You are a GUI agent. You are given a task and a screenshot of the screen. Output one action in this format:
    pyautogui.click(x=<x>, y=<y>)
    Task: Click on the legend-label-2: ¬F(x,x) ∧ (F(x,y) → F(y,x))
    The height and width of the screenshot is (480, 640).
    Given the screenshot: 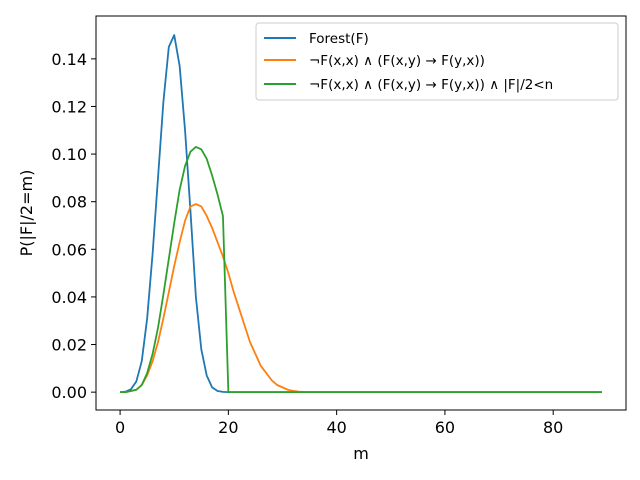 What is the action you would take?
    pyautogui.click(x=397, y=61)
    